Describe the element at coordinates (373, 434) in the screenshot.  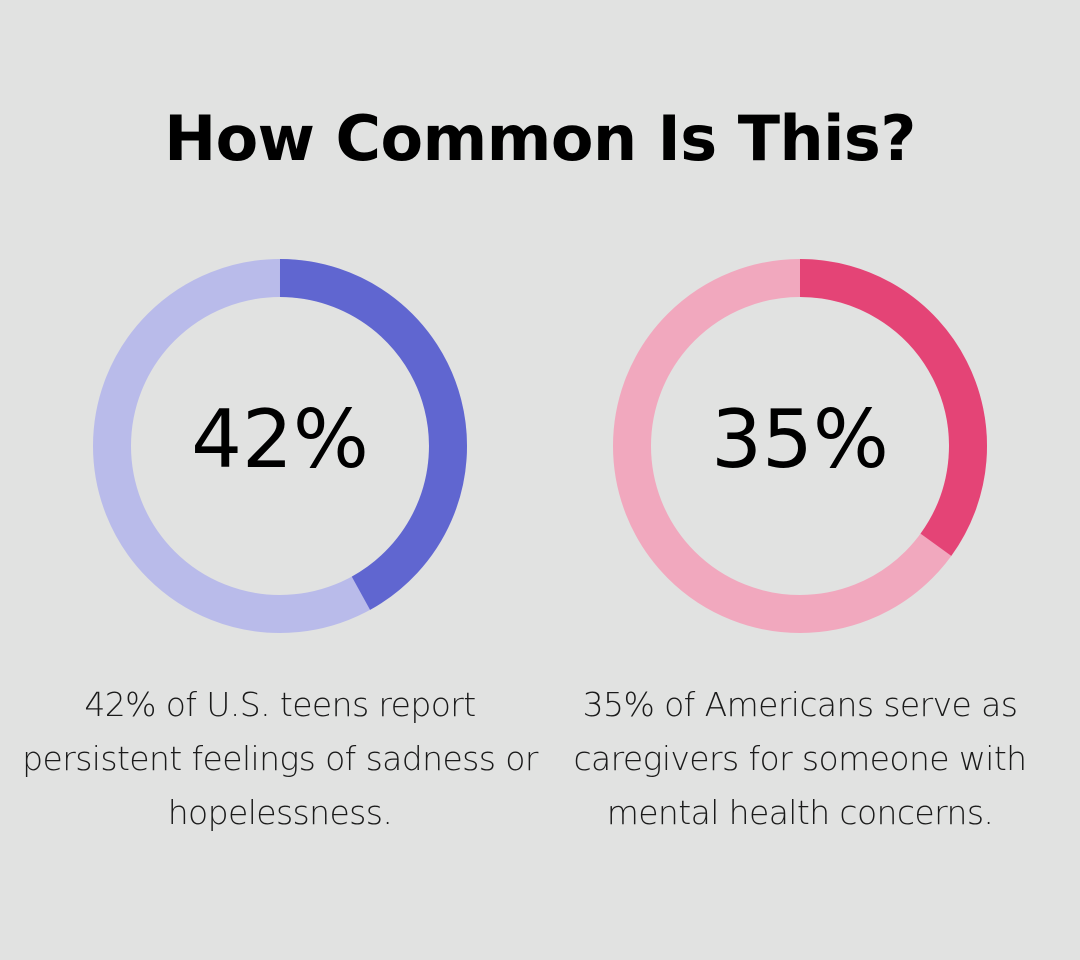
I see `donut-arc-teens` at that location.